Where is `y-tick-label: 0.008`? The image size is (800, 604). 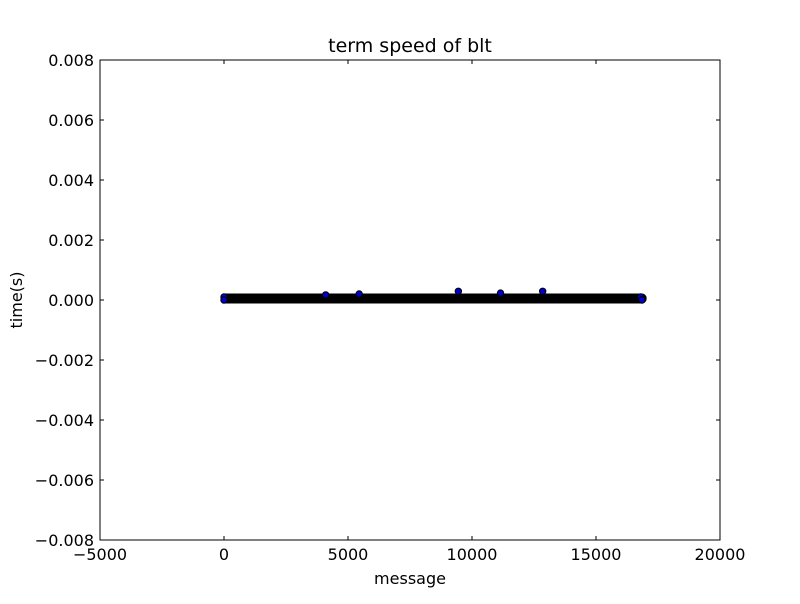
y-tick-label: 0.008 is located at coordinates (71, 60).